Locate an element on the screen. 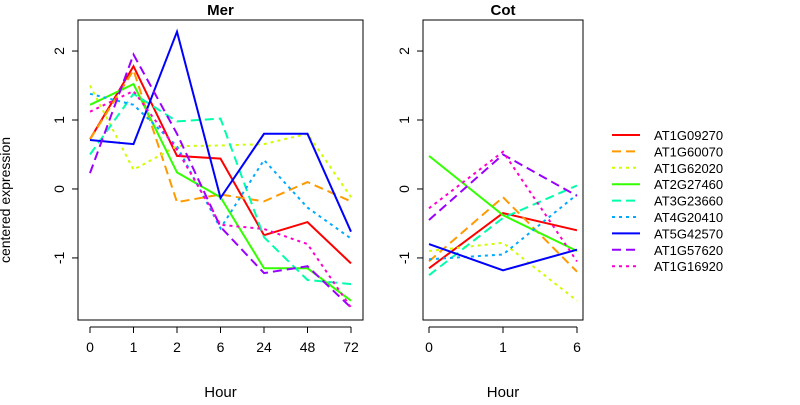 This screenshot has width=800, height=405. legend-item: AT1G62020 is located at coordinates (667, 168).